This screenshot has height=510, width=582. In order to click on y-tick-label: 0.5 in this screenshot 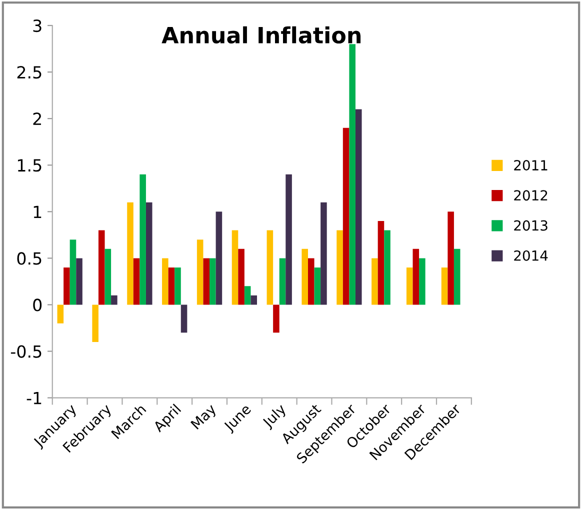, I will do `click(29, 258)`.